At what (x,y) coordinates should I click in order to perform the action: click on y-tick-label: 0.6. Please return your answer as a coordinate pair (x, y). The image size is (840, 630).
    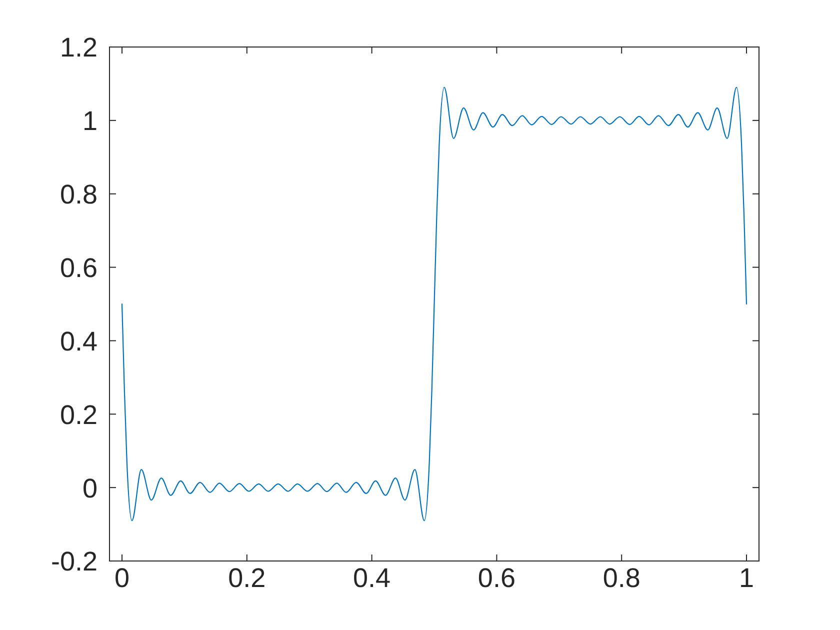
    Looking at the image, I should click on (79, 268).